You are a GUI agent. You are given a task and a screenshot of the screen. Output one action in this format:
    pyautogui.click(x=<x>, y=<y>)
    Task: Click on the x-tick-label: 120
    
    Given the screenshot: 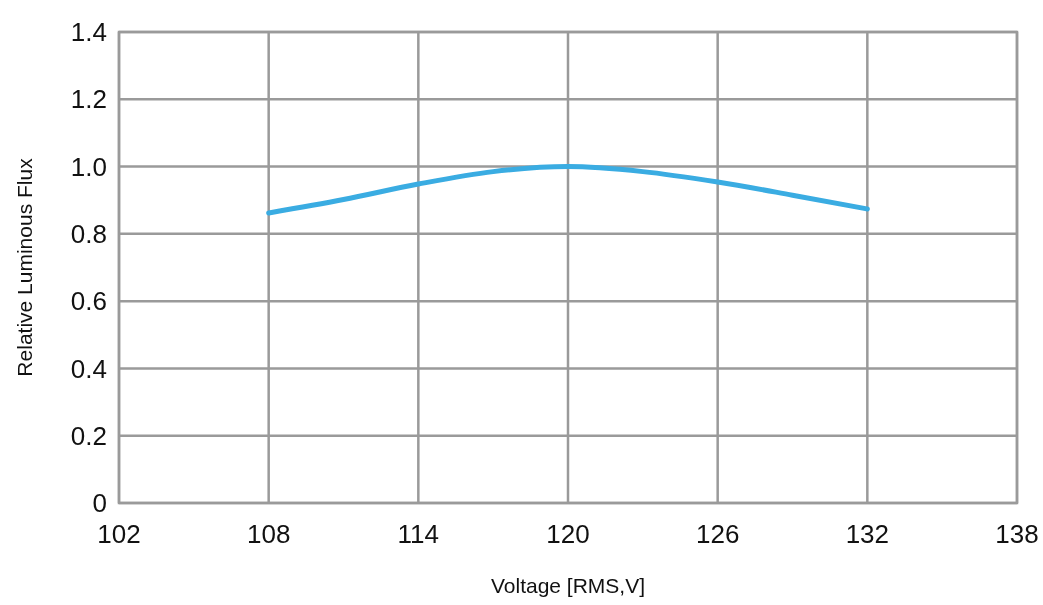 What is the action you would take?
    pyautogui.click(x=568, y=534)
    